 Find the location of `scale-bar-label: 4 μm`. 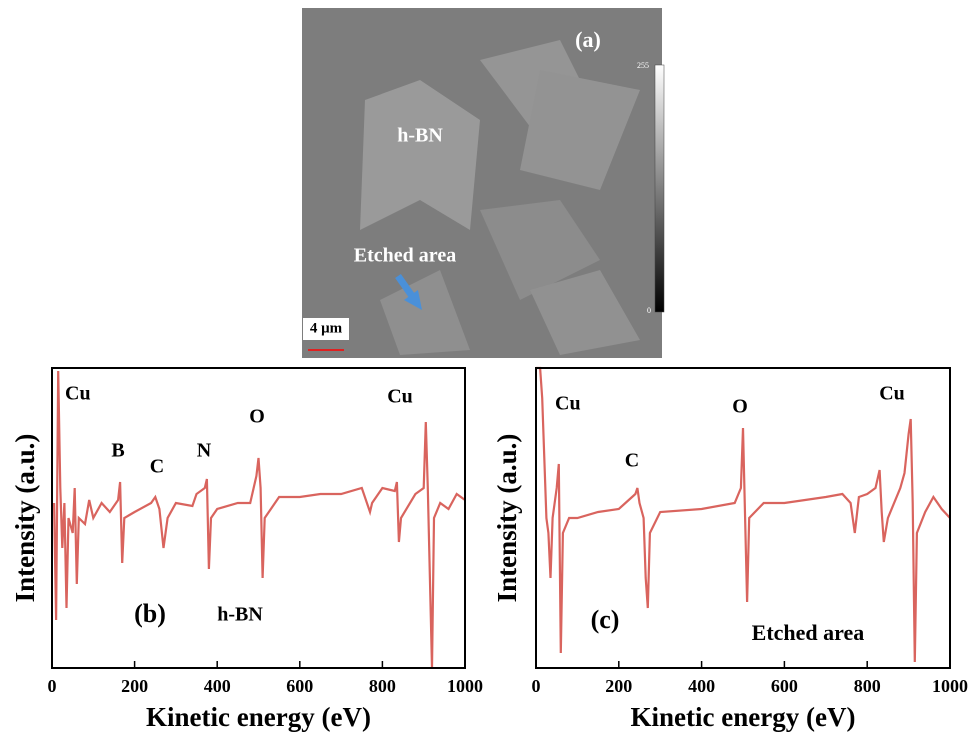

scale-bar-label: 4 μm is located at coordinates (326, 328).